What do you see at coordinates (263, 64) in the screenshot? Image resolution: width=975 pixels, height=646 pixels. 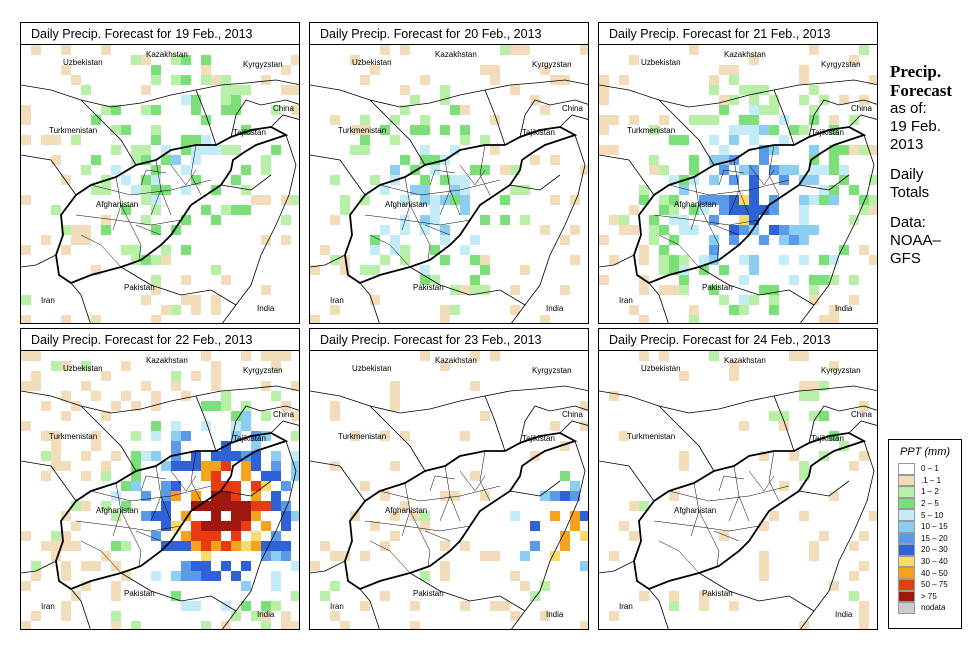 I see `country-label-kyrgyzstan: Kyrgyzstan` at bounding box center [263, 64].